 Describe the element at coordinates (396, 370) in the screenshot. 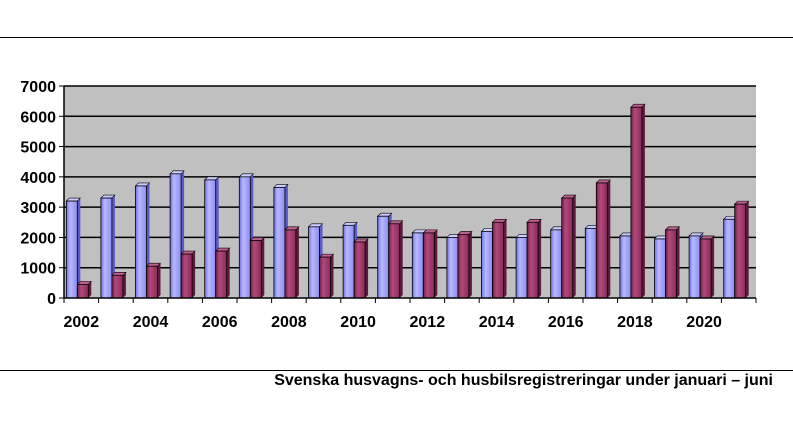

I see `bottom-rule` at that location.